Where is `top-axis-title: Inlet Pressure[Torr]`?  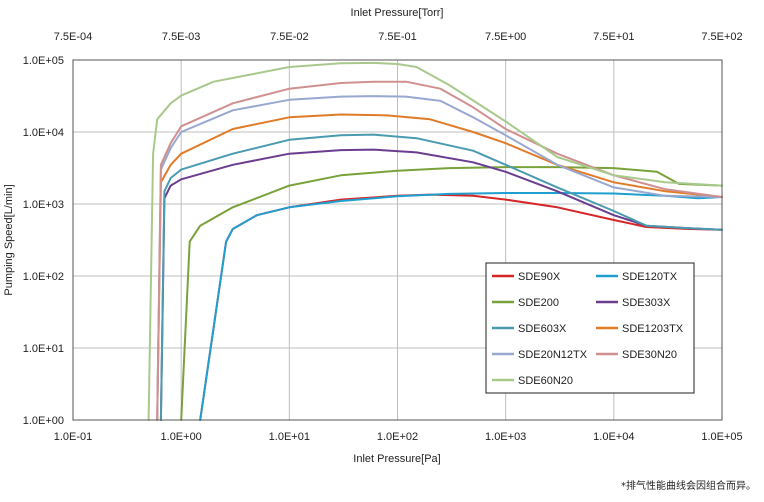 top-axis-title: Inlet Pressure[Torr] is located at coordinates (397, 13).